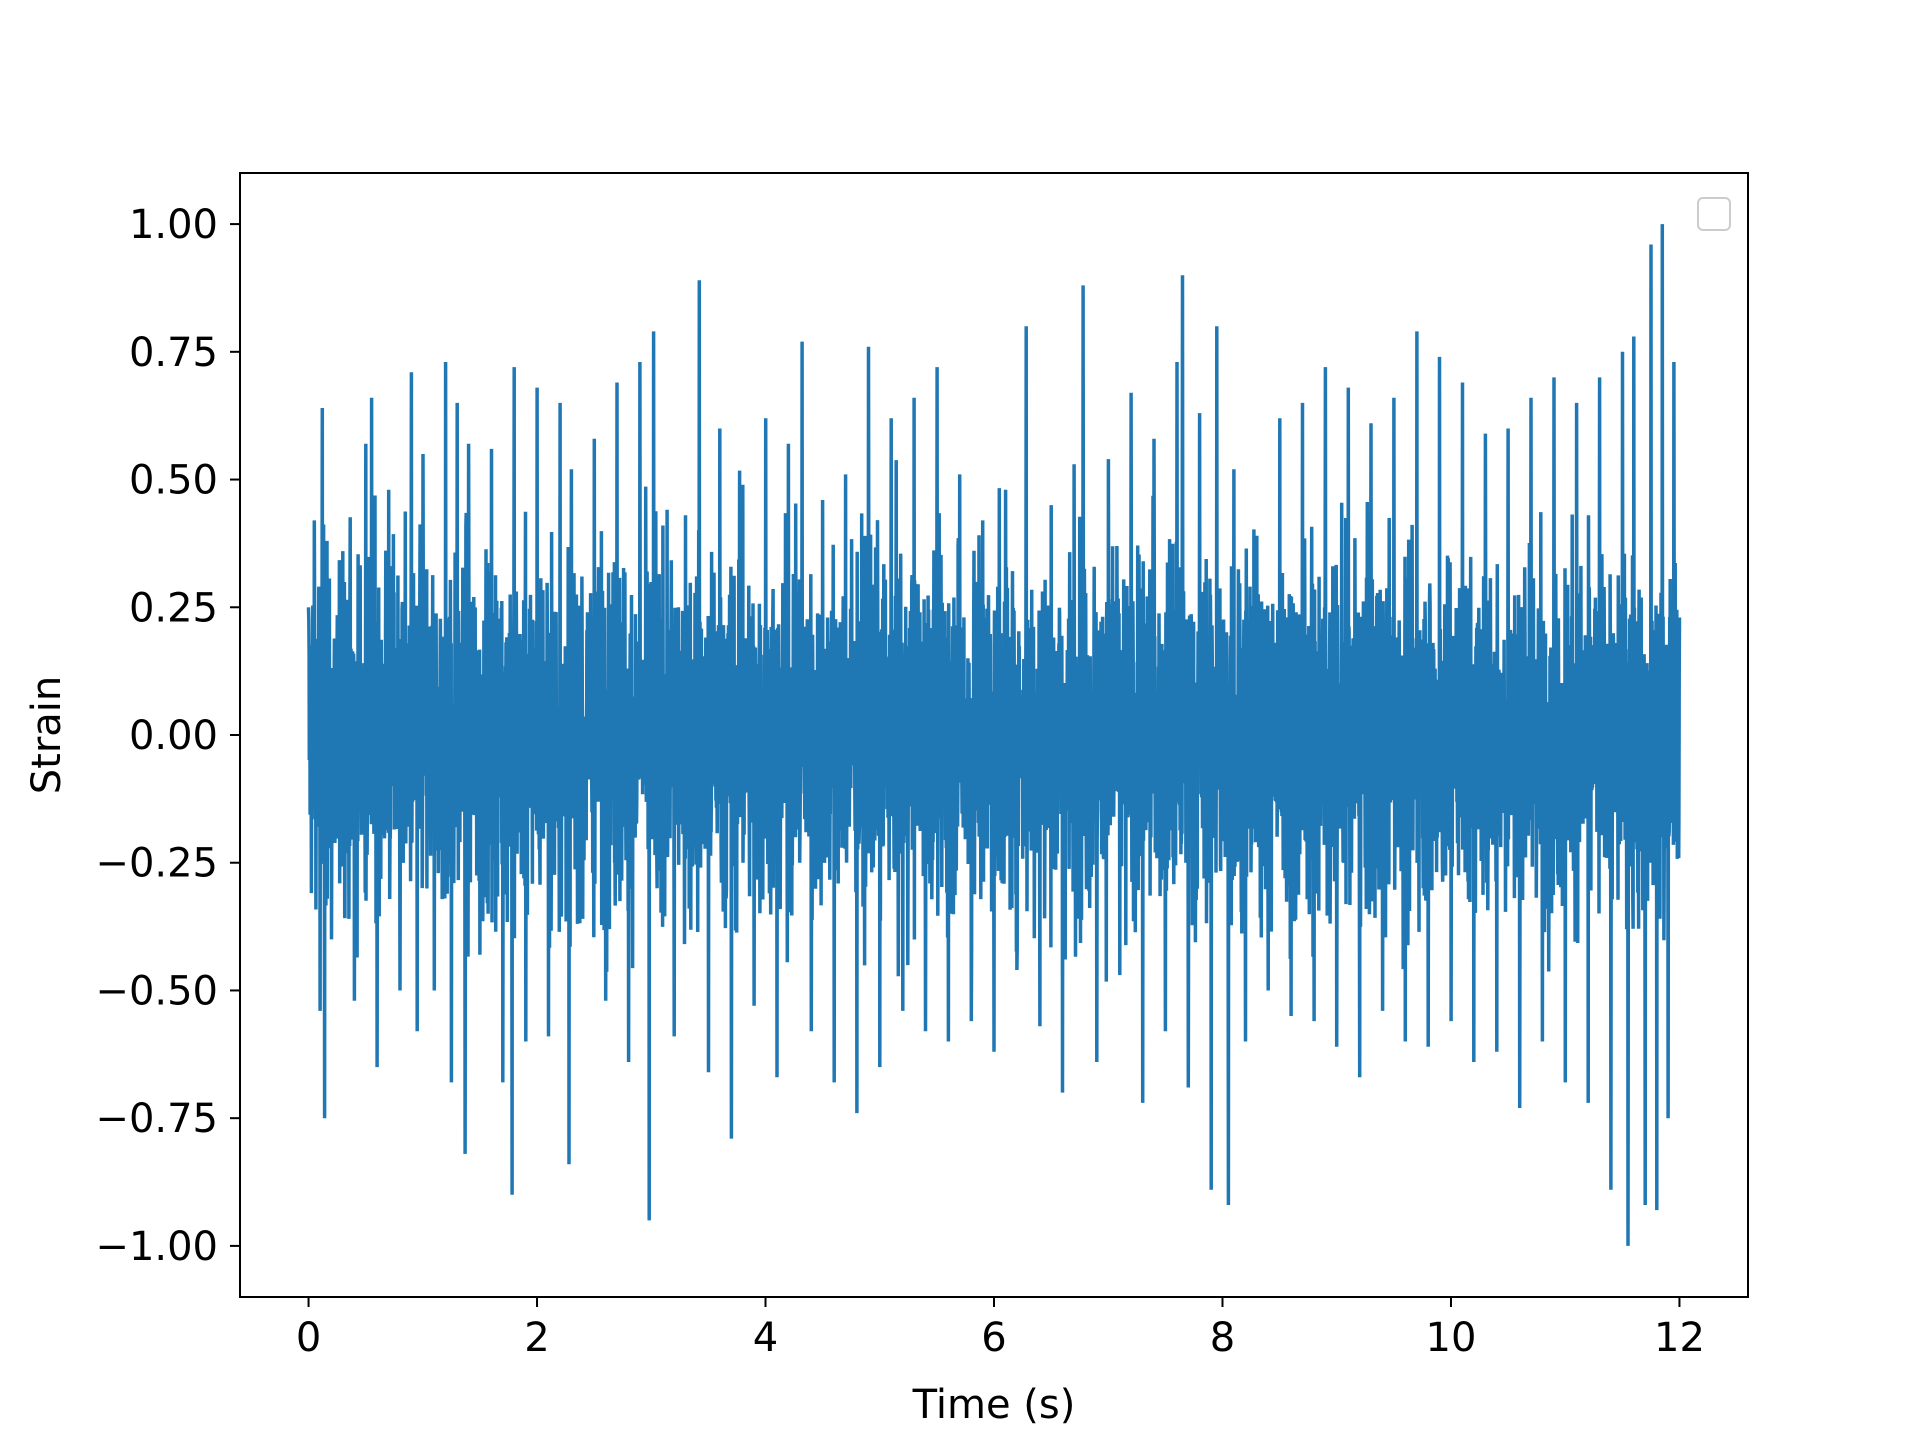 The height and width of the screenshot is (1440, 1920). I want to click on y-tick-label: −0.50, so click(156, 991).